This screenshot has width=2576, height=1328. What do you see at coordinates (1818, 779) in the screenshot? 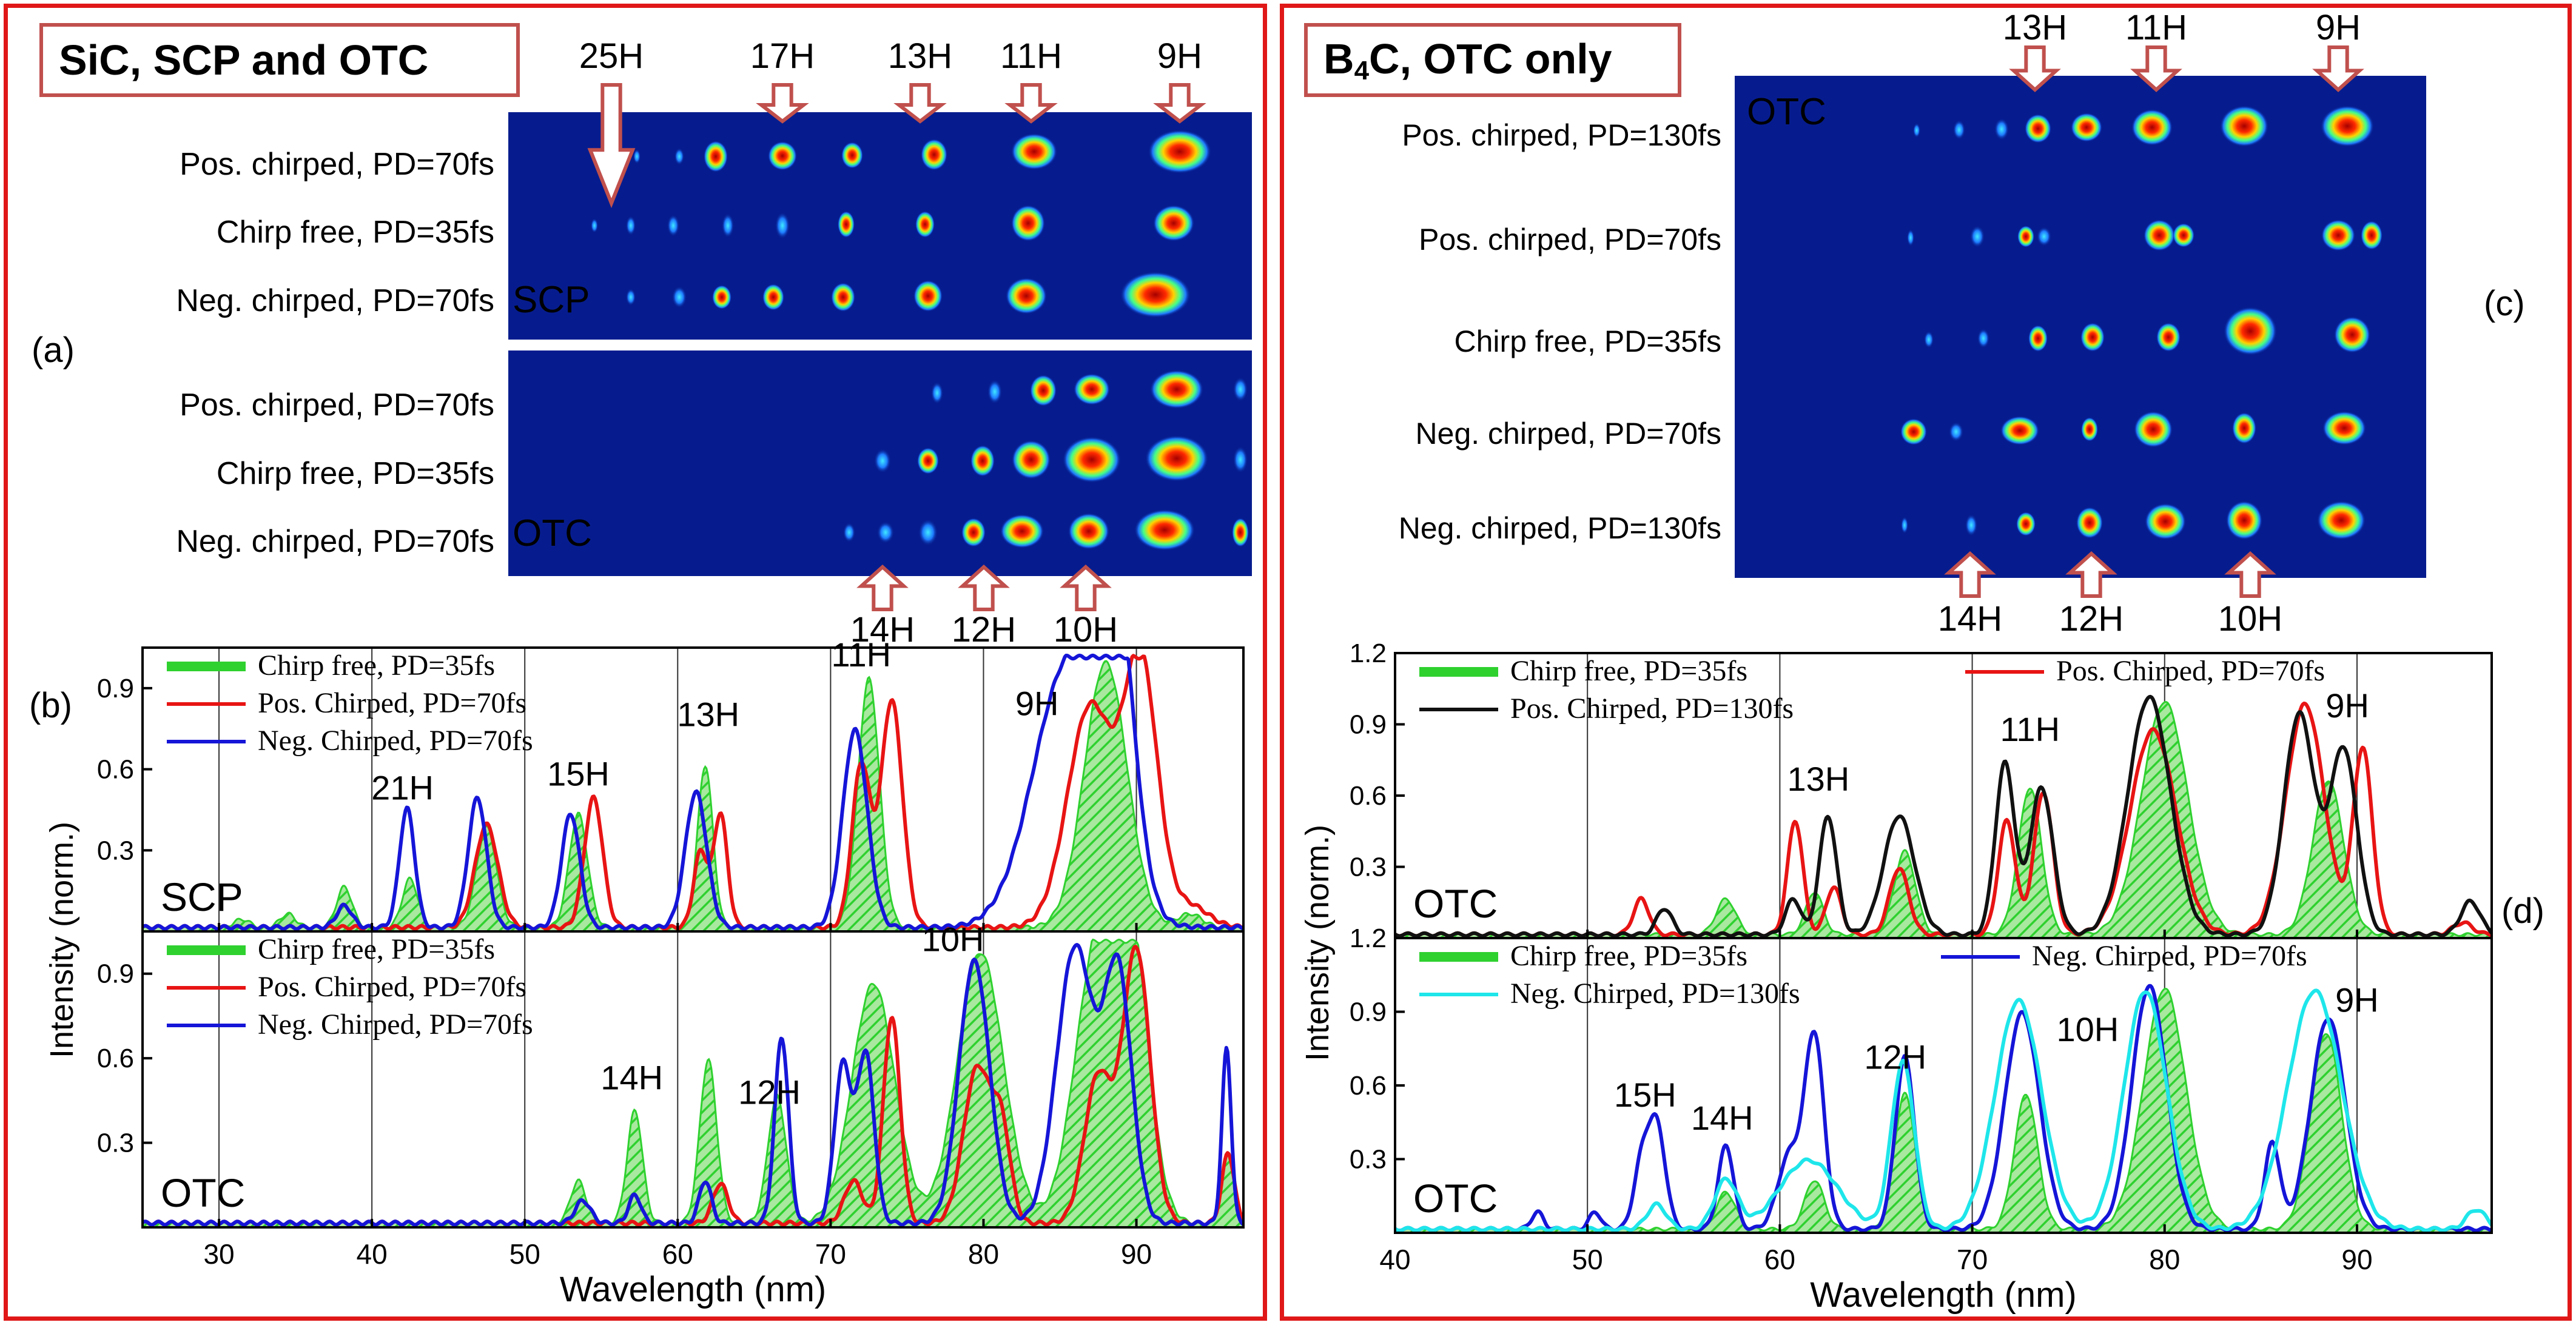
I see `harmonic-label: 13H` at bounding box center [1818, 779].